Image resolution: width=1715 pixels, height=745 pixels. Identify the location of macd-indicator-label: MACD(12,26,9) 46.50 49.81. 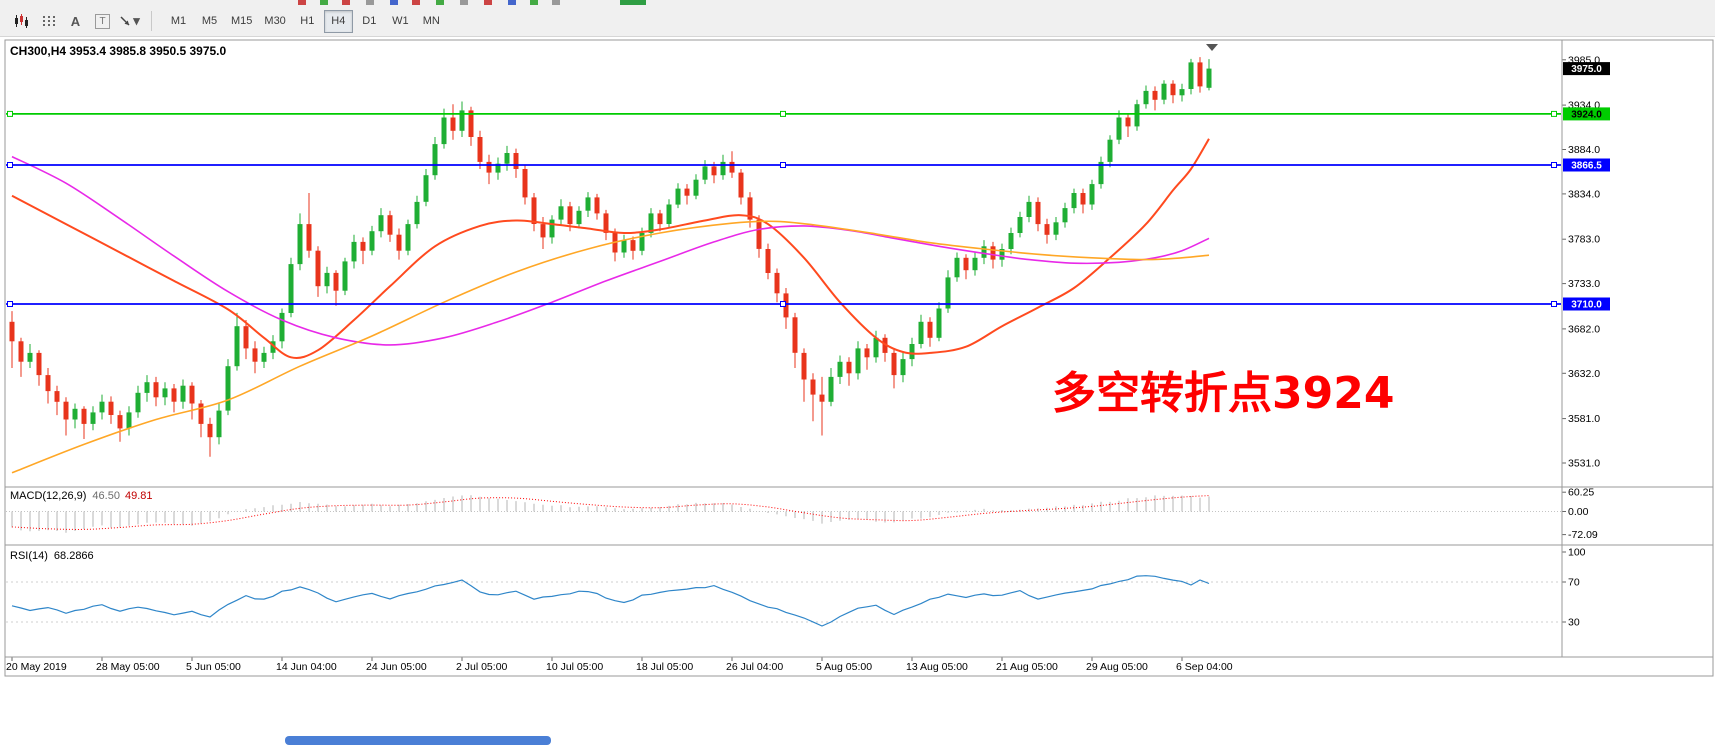
(81, 496).